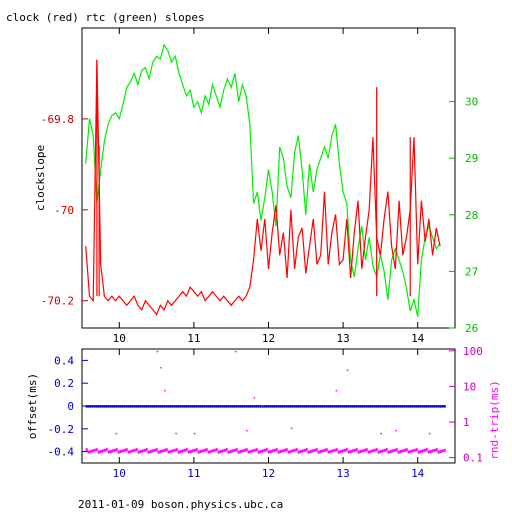 This screenshot has width=512, height=512. What do you see at coordinates (342, 473) in the screenshot?
I see `offset-x-tick-label: 13` at bounding box center [342, 473].